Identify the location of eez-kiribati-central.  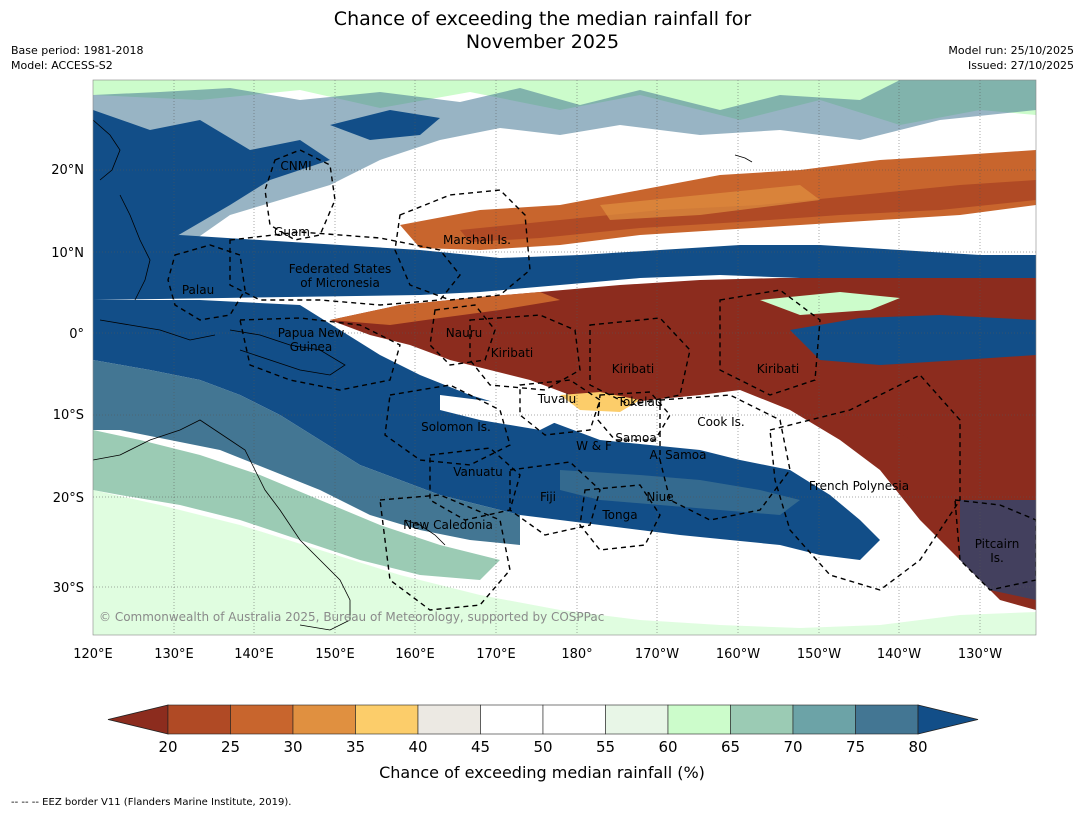
(640, 361).